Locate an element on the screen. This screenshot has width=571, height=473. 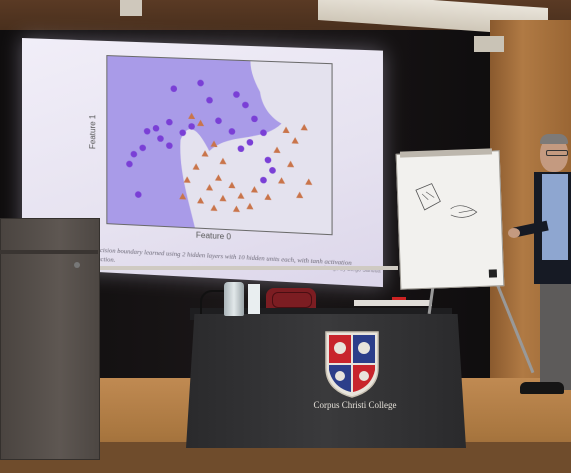
water-bottle is located at coordinates (234, 299).